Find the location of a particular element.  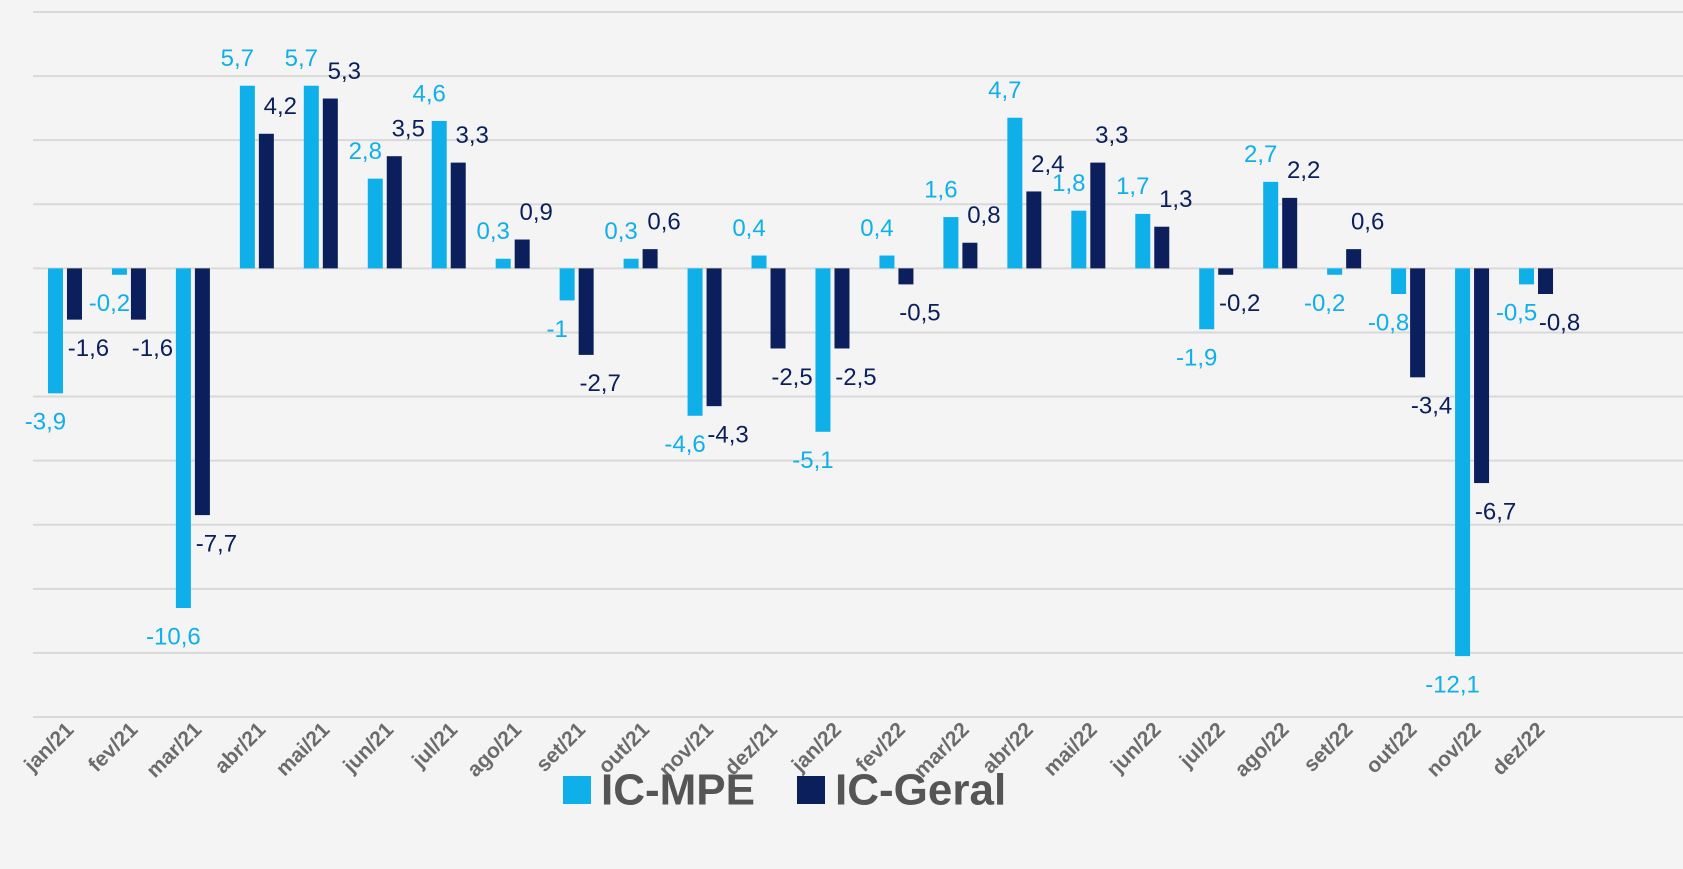

x-tick-label: ago/21 is located at coordinates (495, 750).